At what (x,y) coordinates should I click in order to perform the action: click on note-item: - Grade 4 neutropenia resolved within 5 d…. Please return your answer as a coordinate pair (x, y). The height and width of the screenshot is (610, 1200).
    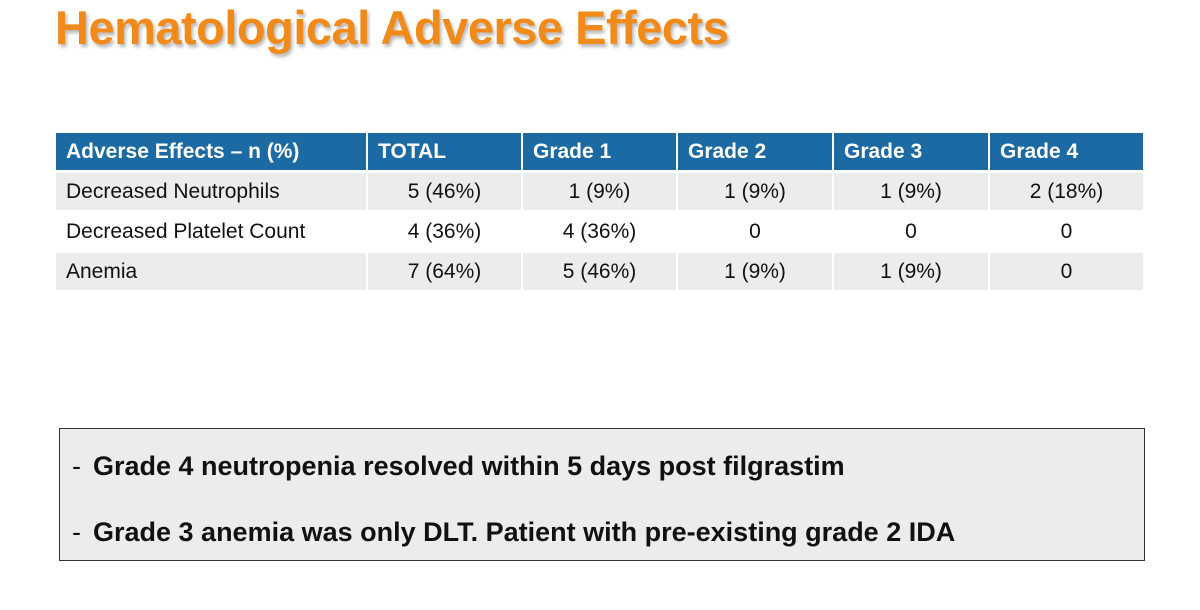
    Looking at the image, I should click on (458, 466).